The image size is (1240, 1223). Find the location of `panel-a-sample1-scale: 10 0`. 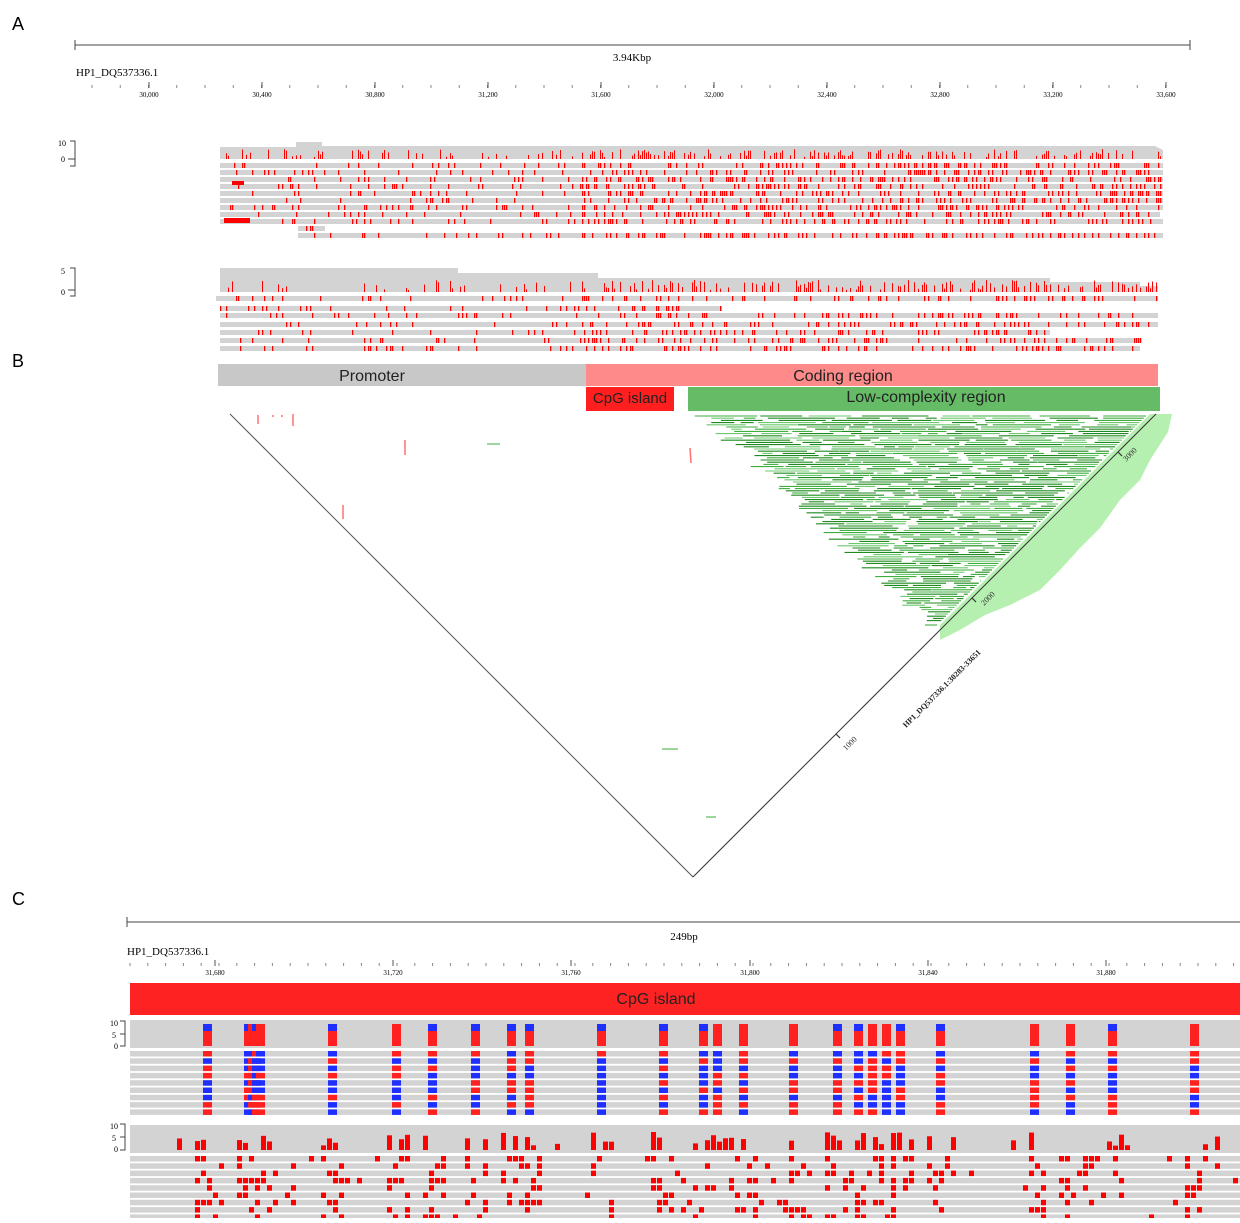

panel-a-sample1-scale: 10 0 is located at coordinates (67, 153).